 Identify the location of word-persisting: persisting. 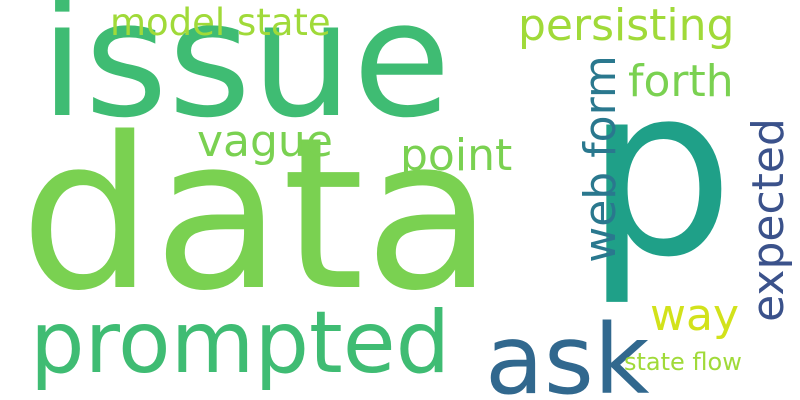
(626, 25).